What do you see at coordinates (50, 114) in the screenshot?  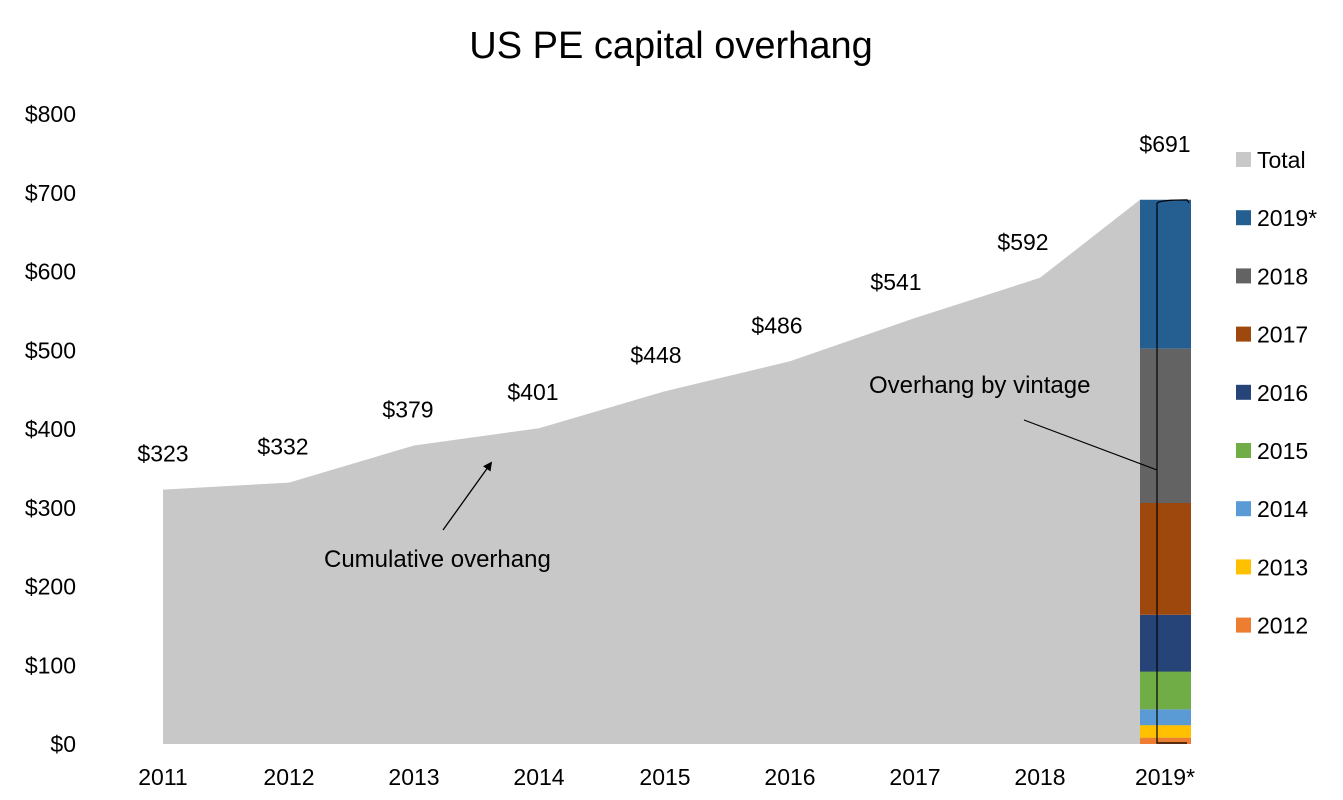 I see `y-tick-label: $800` at bounding box center [50, 114].